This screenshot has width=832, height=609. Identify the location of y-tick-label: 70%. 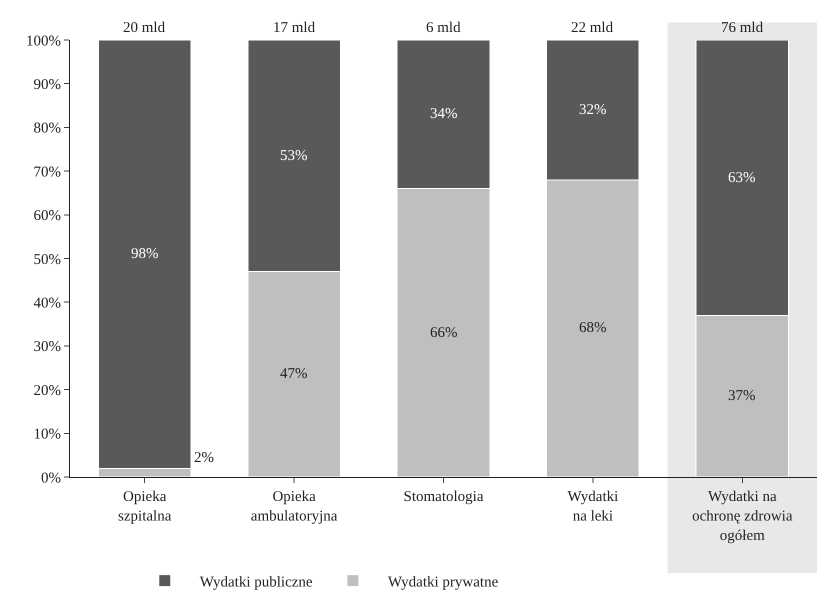
(47, 172).